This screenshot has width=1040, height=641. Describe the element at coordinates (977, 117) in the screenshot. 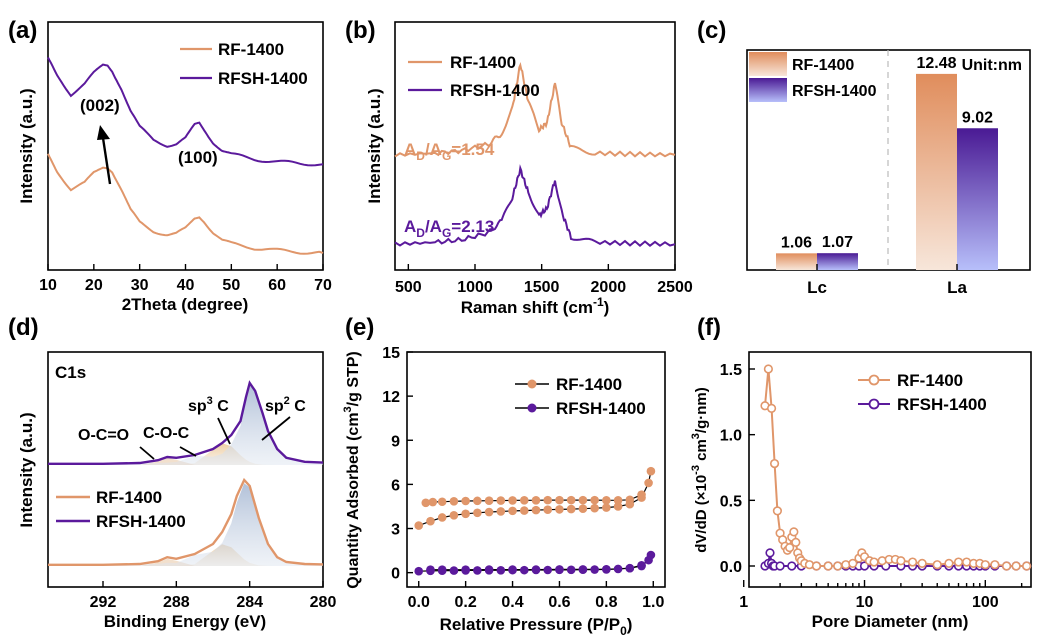

I see `bar-label-rfsh-la: 9.02` at that location.